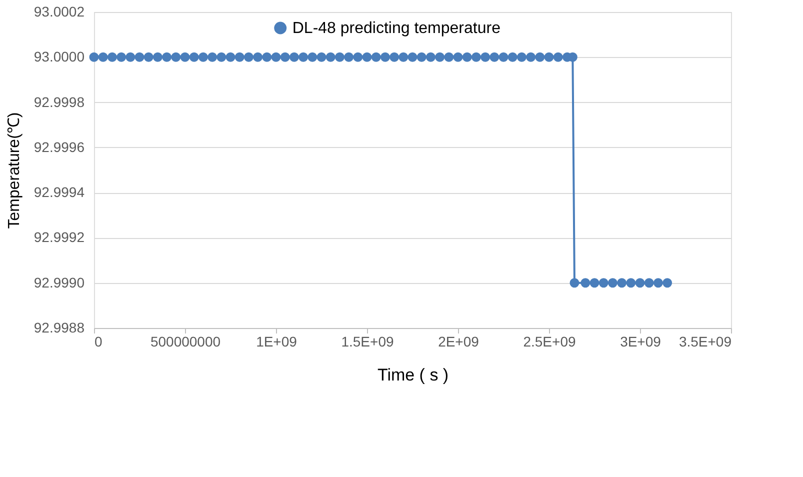 This screenshot has height=477, width=803. I want to click on x-axis-title: Time ( s ), so click(413, 375).